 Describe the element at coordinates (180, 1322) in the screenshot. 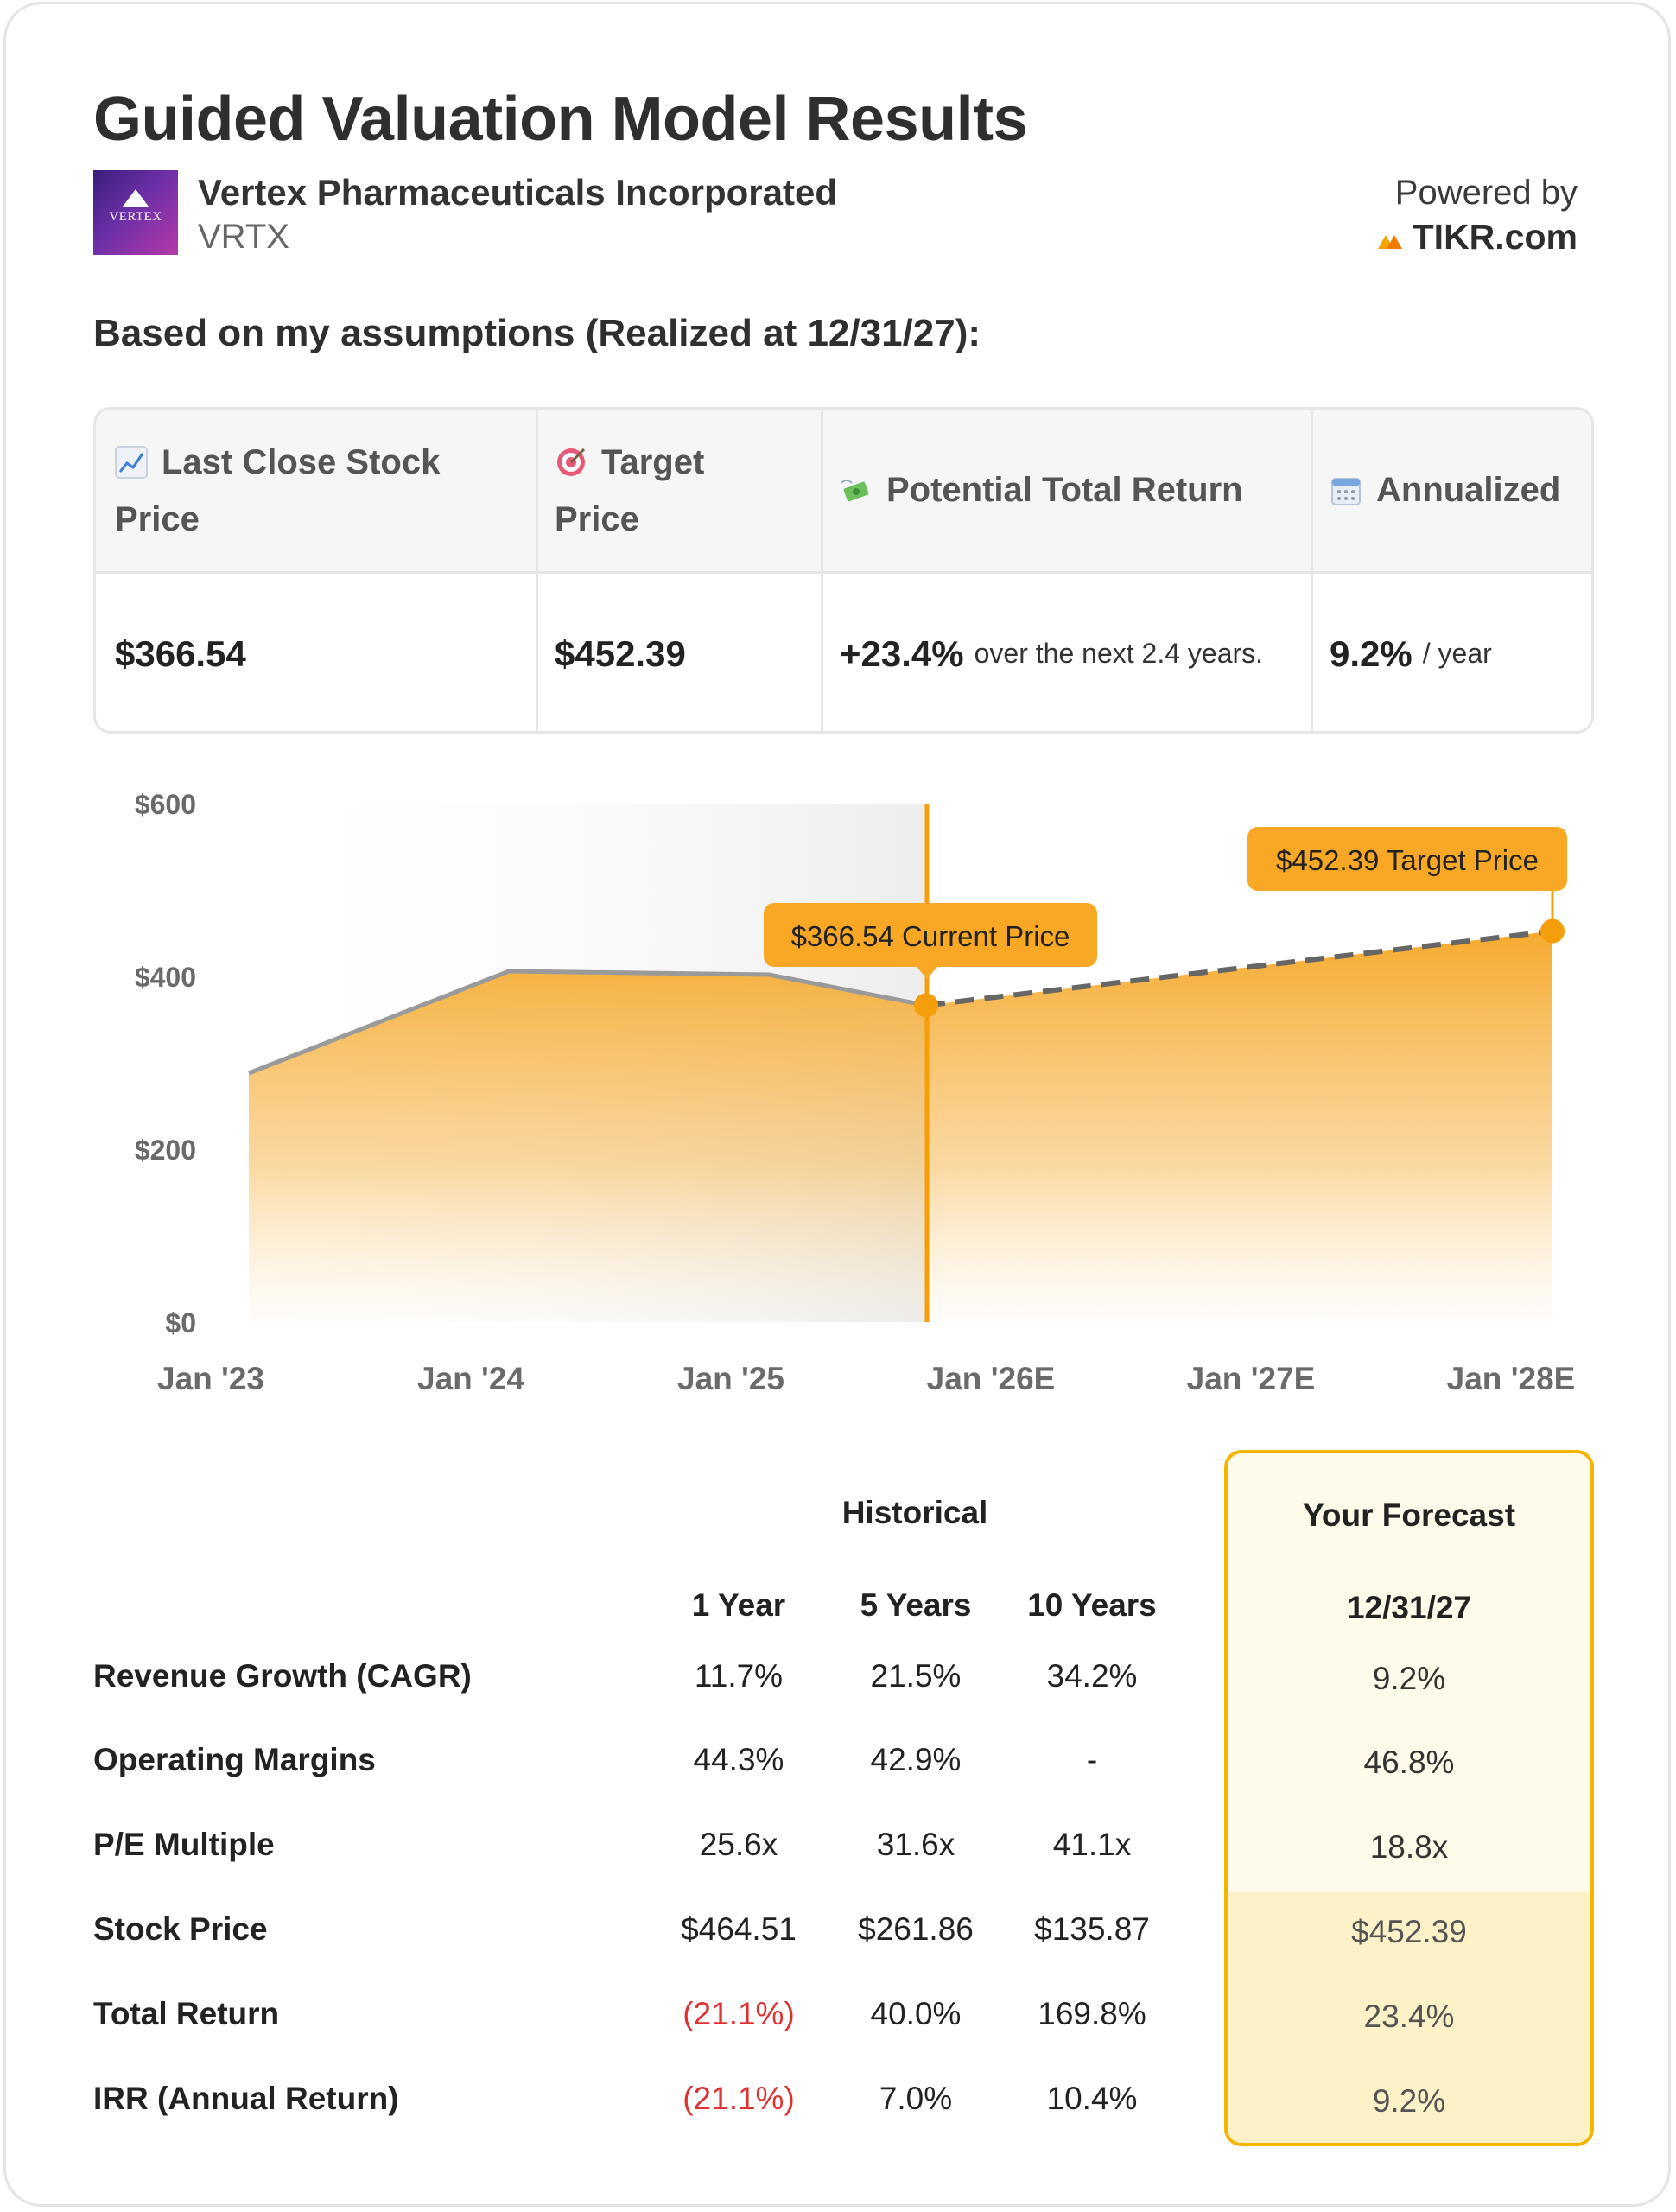

I see `y-tick-label: $0` at that location.